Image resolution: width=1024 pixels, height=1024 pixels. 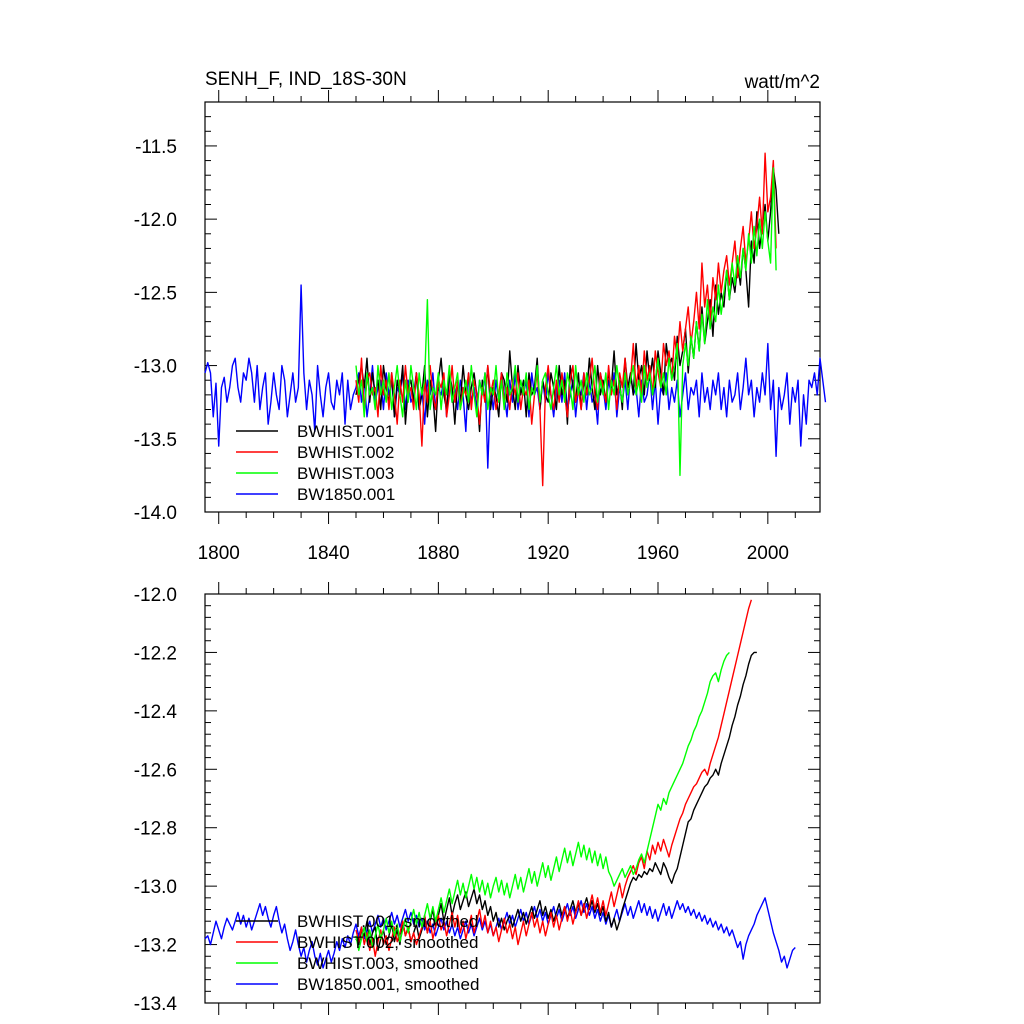 I want to click on legend-label: BWHIST.003, smoothed, so click(x=387, y=963).